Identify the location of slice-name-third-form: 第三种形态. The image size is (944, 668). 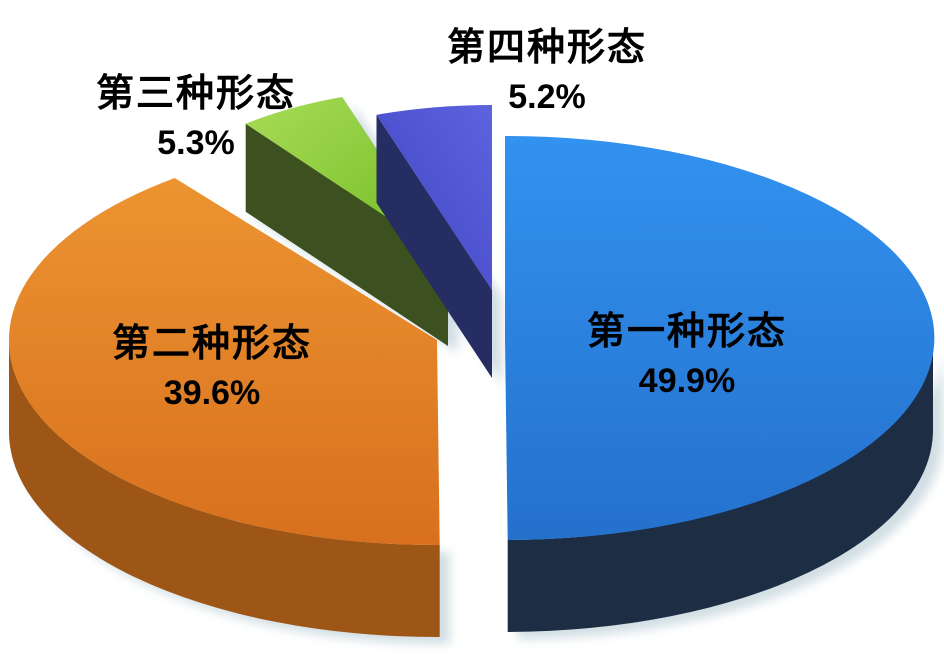
(196, 94).